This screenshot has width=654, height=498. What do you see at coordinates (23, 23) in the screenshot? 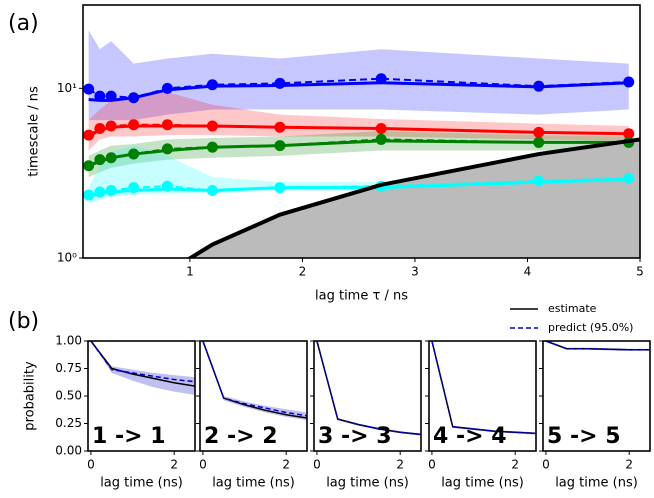
I see `panel-tag: (a)` at bounding box center [23, 23].